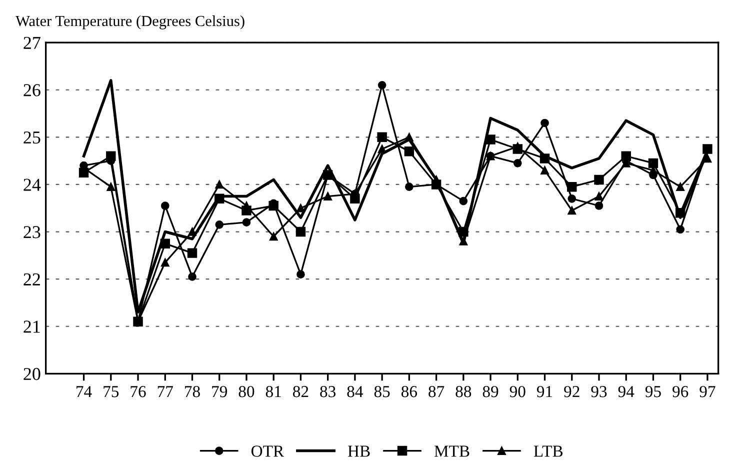 Image resolution: width=739 pixels, height=473 pixels. Describe the element at coordinates (464, 392) in the screenshot. I see `x-tick-label: 88` at that location.